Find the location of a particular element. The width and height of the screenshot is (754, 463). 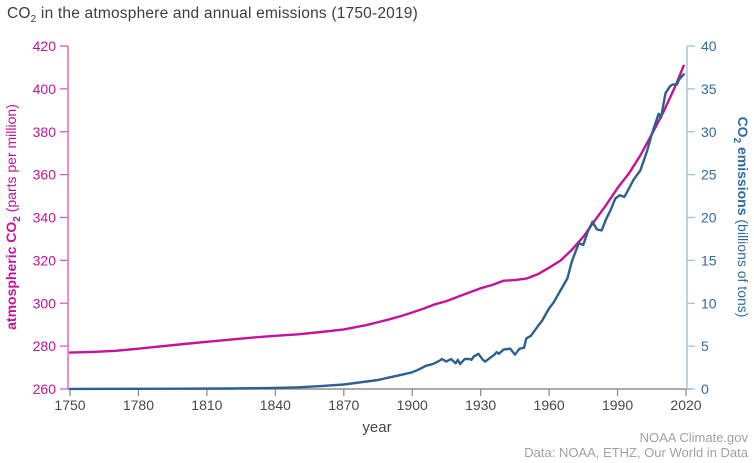

chart-title-subscript: 2 is located at coordinates (33, 20).